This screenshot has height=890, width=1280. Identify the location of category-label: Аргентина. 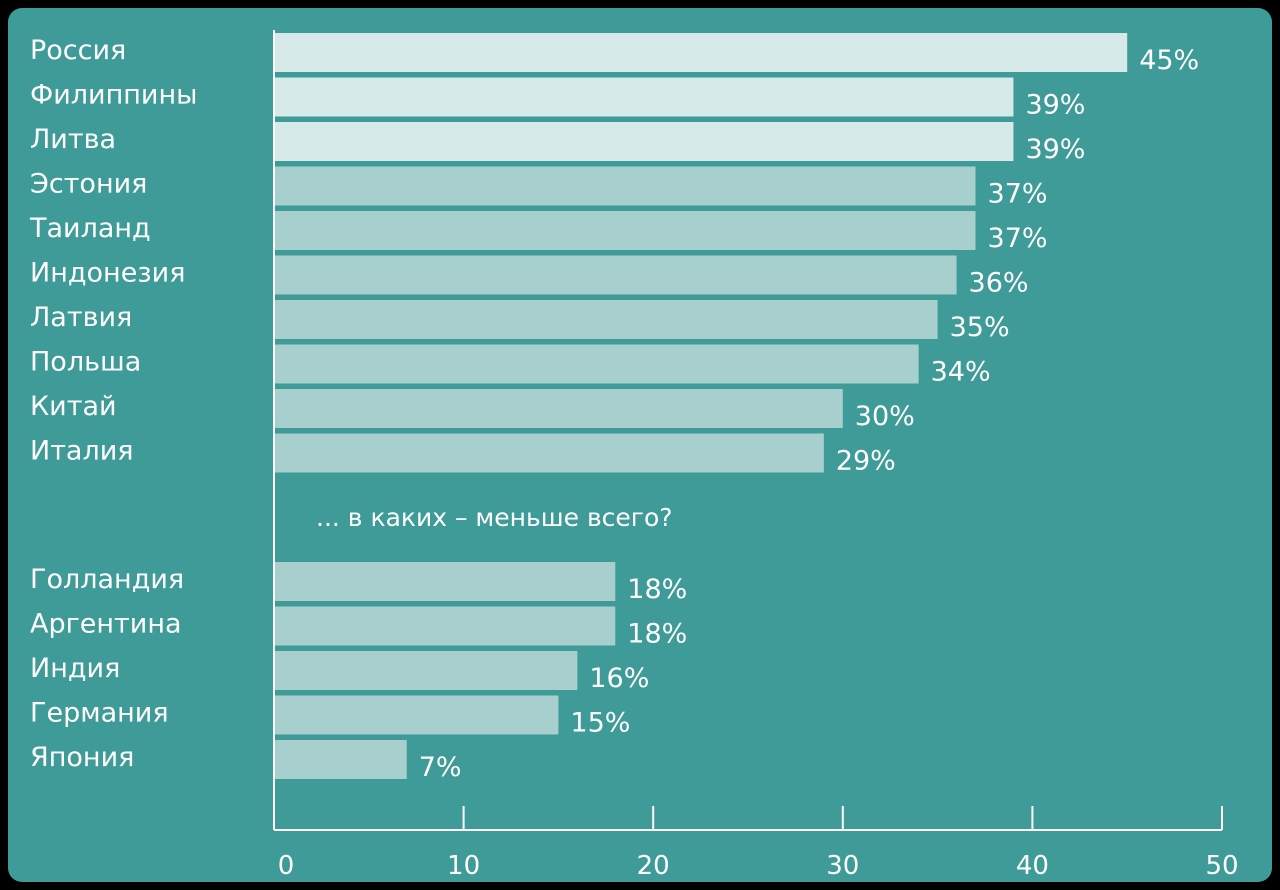
(106, 624).